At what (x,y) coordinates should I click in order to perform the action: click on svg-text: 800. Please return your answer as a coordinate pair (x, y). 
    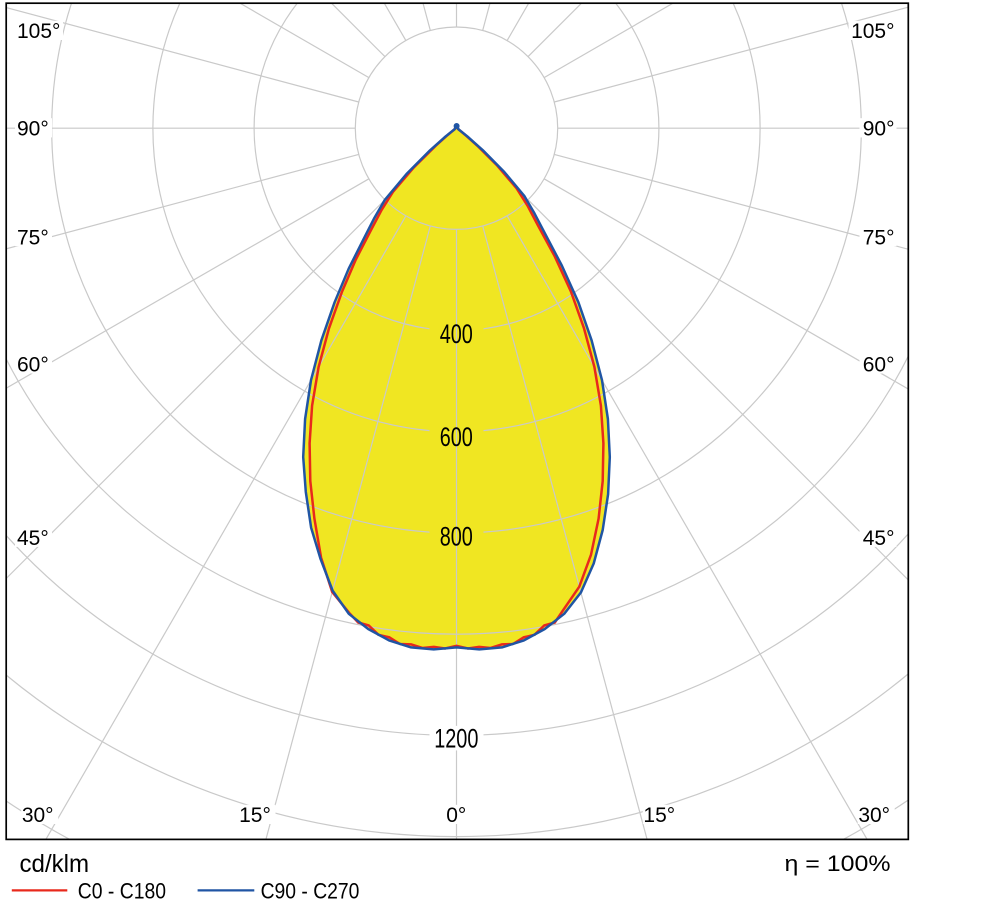
    Looking at the image, I should click on (456, 537).